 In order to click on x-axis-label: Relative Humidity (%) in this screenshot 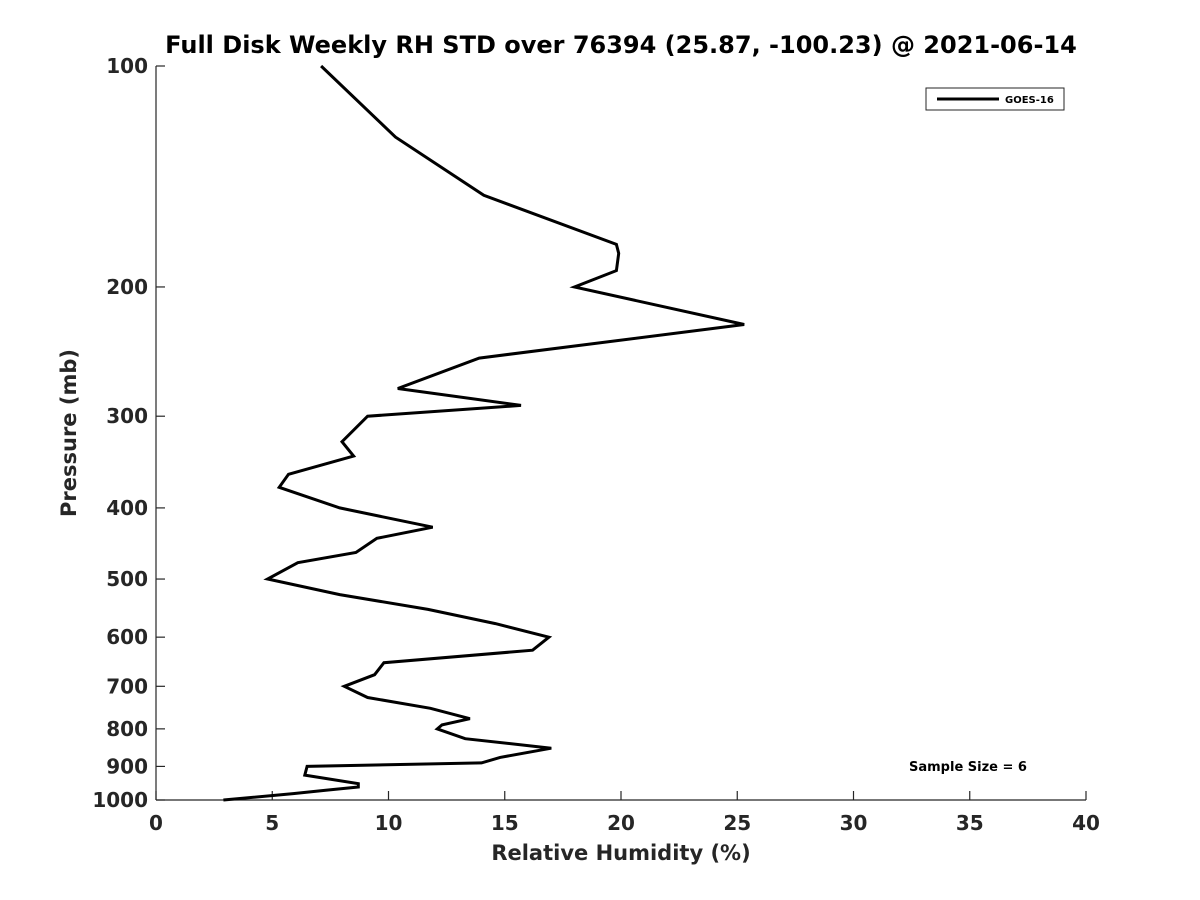, I will do `click(620, 853)`.